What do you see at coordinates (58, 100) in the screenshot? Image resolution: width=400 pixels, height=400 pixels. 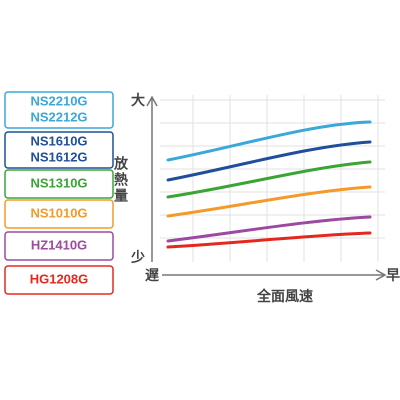 I see `legend-label: NS2210G` at bounding box center [58, 100].